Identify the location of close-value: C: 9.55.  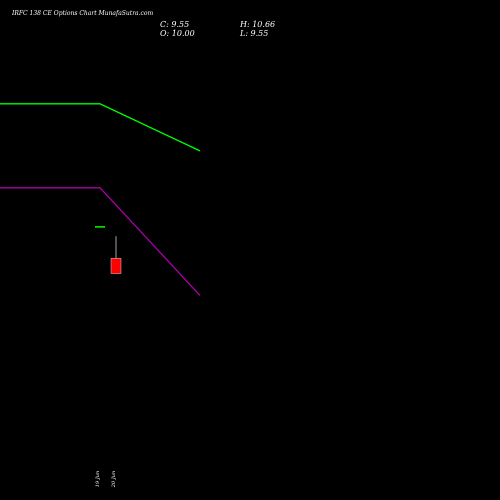
(175, 24).